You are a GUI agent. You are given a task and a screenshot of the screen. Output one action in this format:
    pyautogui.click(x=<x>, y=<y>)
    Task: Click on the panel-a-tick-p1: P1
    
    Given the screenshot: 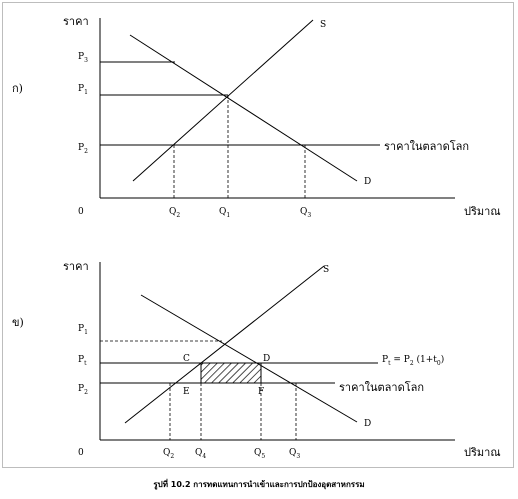 What is the action you would take?
    pyautogui.click(x=83, y=90)
    